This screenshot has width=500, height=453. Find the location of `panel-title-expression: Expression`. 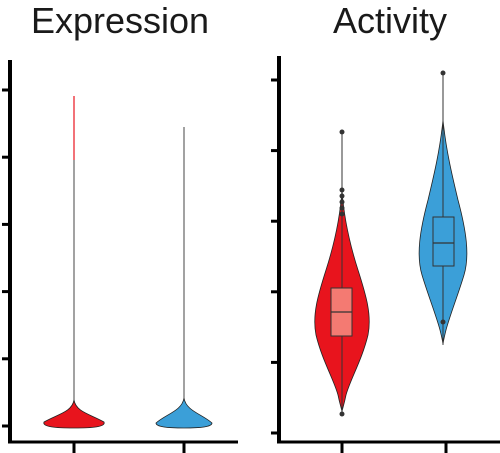

panel-title-expression: Expression is located at coordinates (120, 20).